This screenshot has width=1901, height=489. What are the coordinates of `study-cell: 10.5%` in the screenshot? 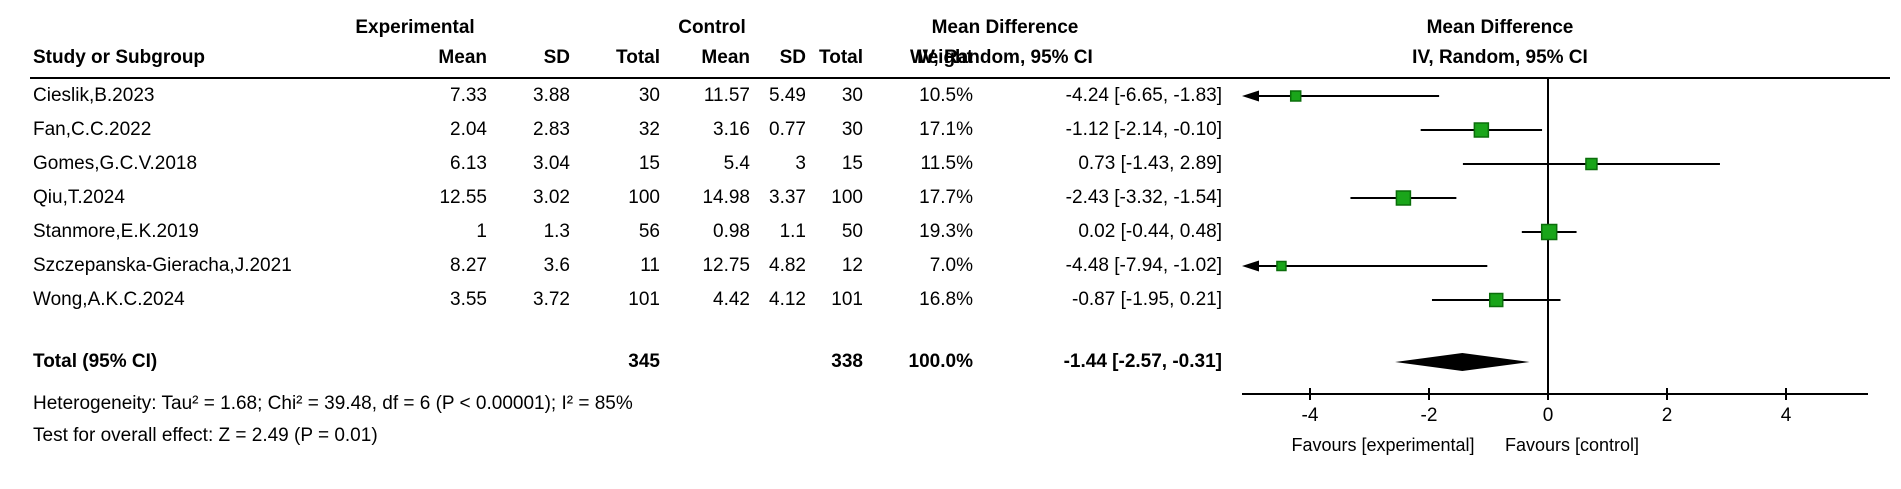 It's located at (946, 95).